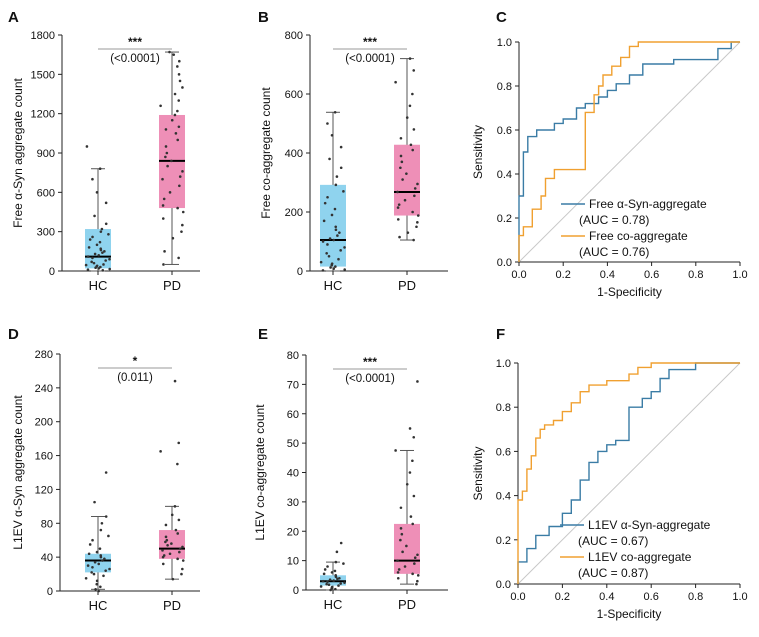 The height and width of the screenshot is (637, 759). Describe the element at coordinates (46, 154) in the screenshot. I see `y-tick-label: 900` at that location.